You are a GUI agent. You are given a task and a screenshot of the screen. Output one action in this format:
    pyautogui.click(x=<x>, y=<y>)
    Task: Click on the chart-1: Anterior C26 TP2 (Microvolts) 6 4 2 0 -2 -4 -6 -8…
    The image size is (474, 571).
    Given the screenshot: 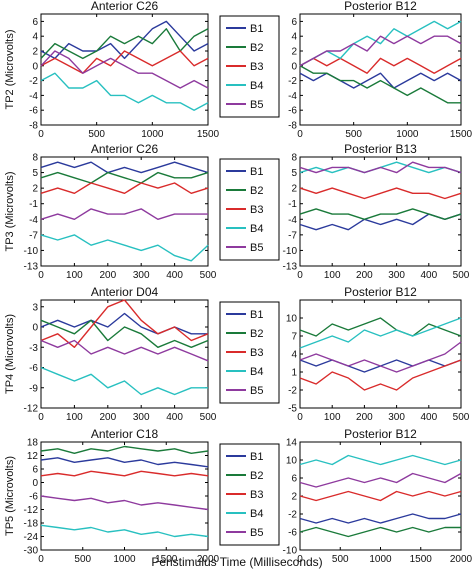 What is the action you would take?
    pyautogui.click(x=112, y=70)
    